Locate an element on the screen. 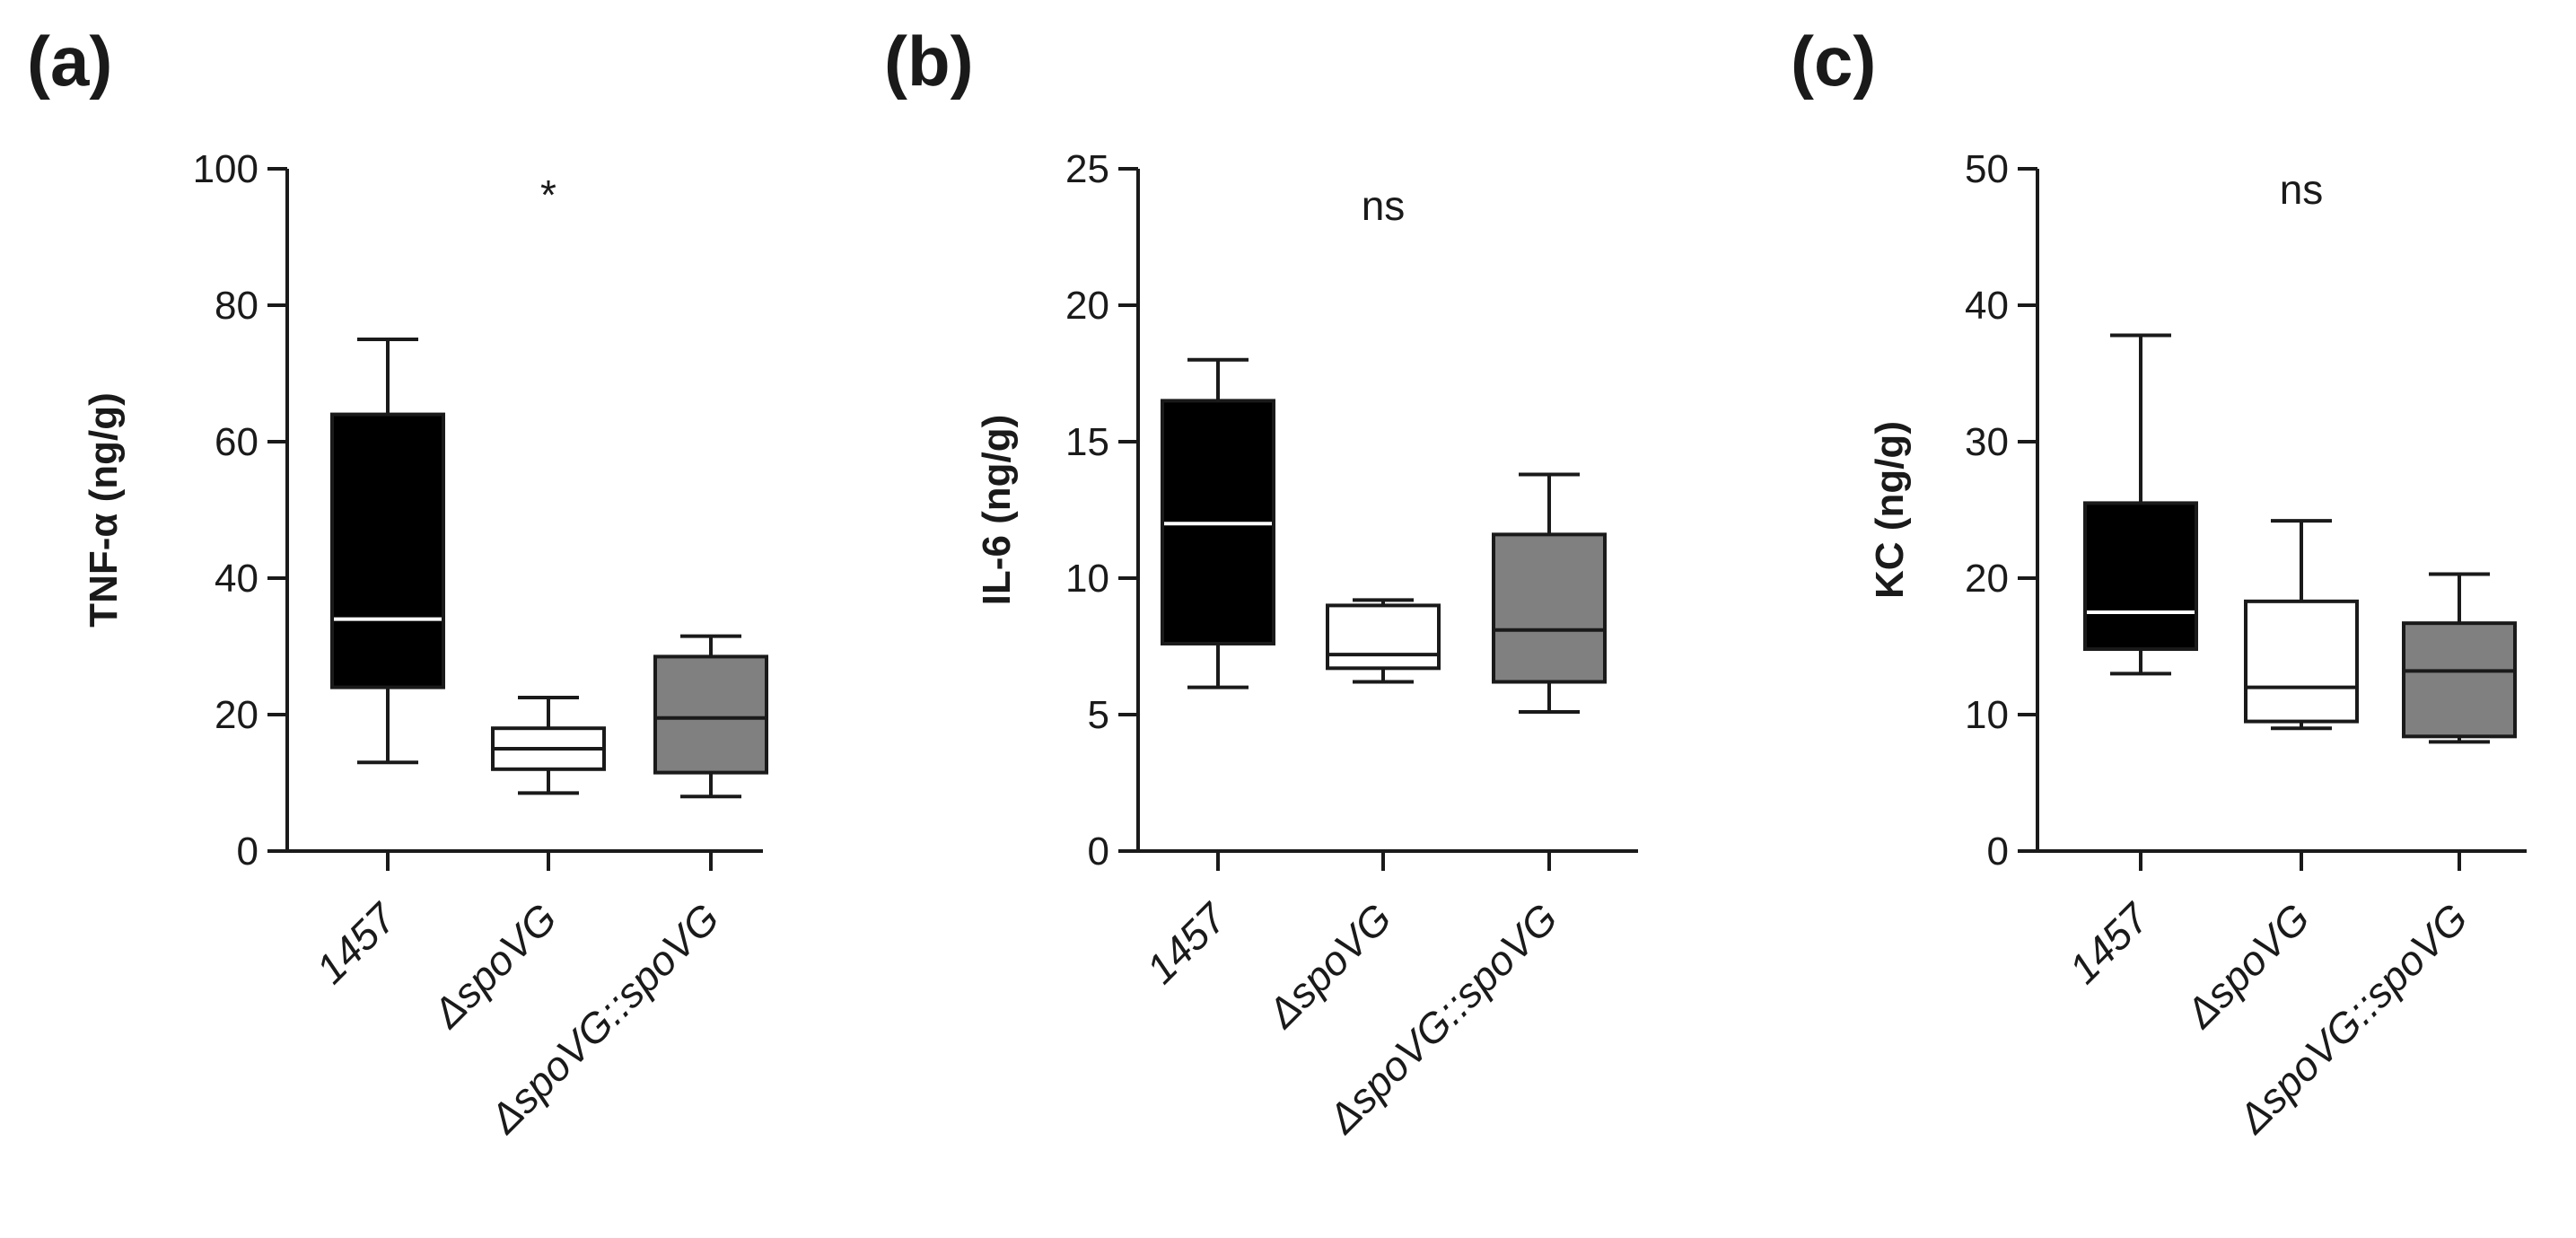 This screenshot has width=2576, height=1238. significance-label: * is located at coordinates (548, 194).